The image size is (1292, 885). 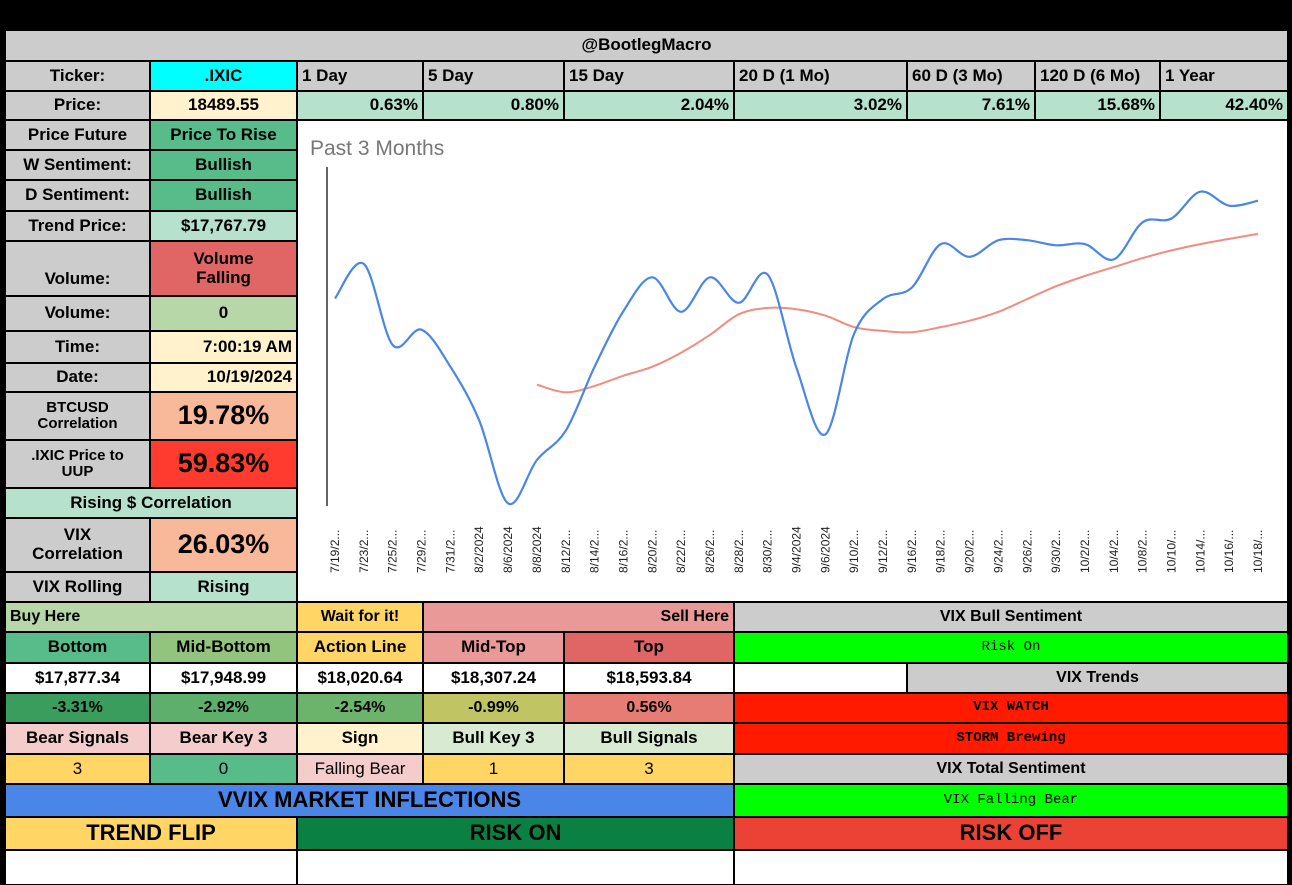 What do you see at coordinates (1097, 105) in the screenshot?
I see `change-120d: 15.68%` at bounding box center [1097, 105].